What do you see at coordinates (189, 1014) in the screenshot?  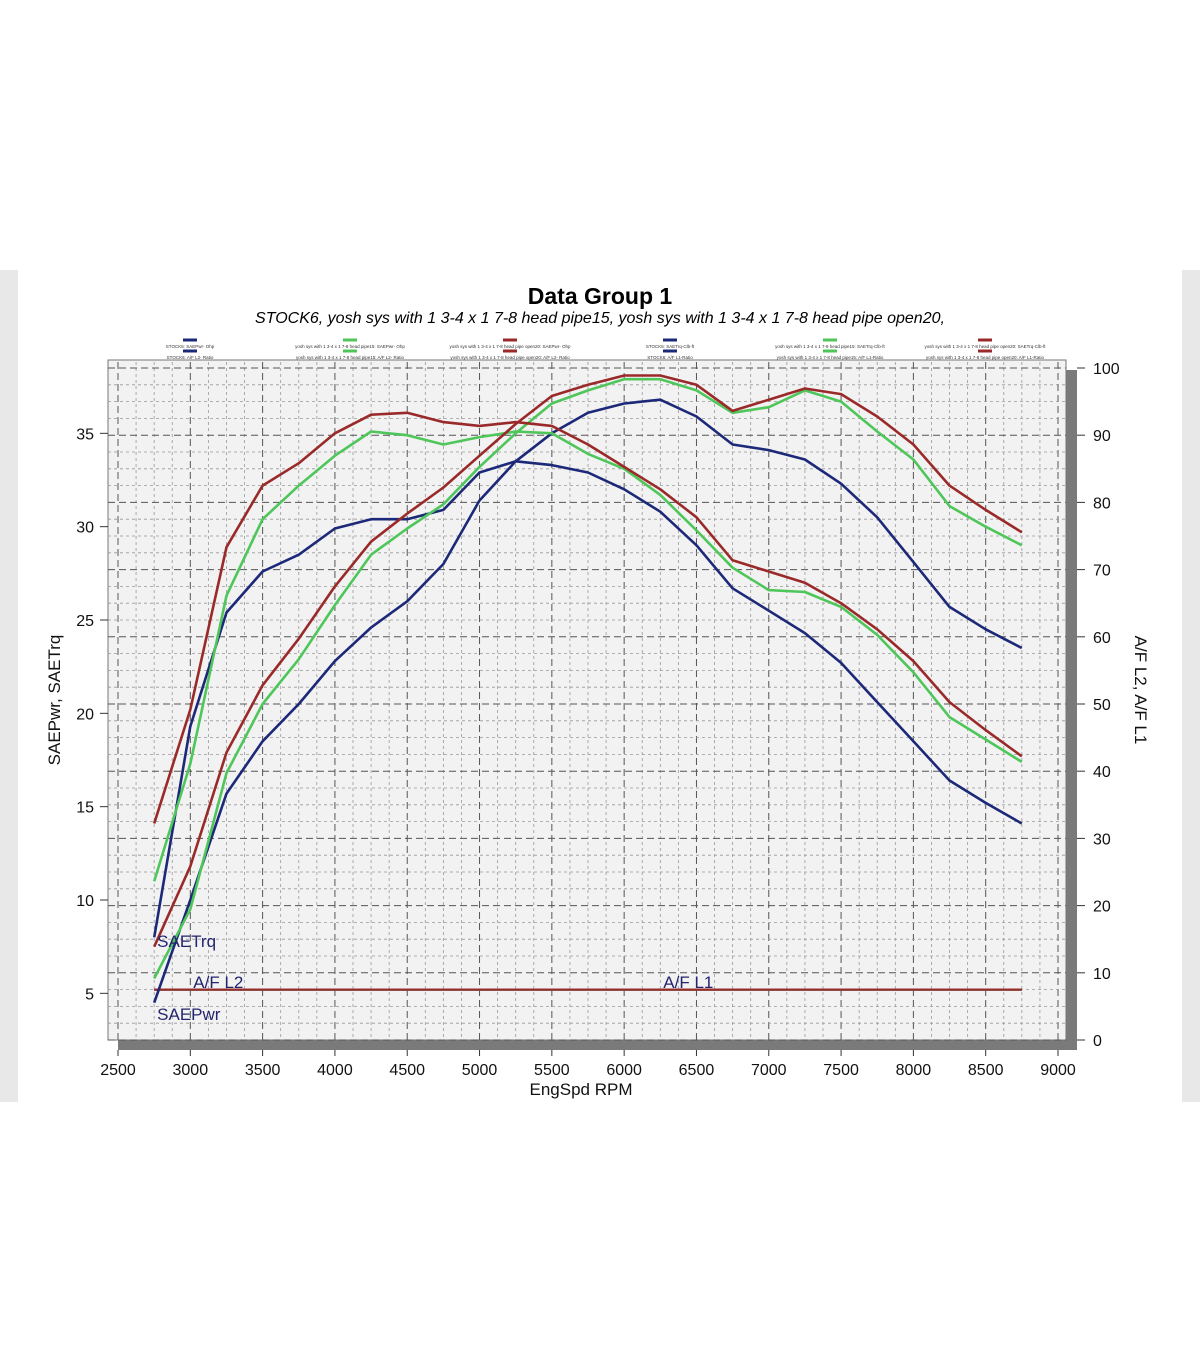 I see `annotation-label: SAEPwr` at bounding box center [189, 1014].